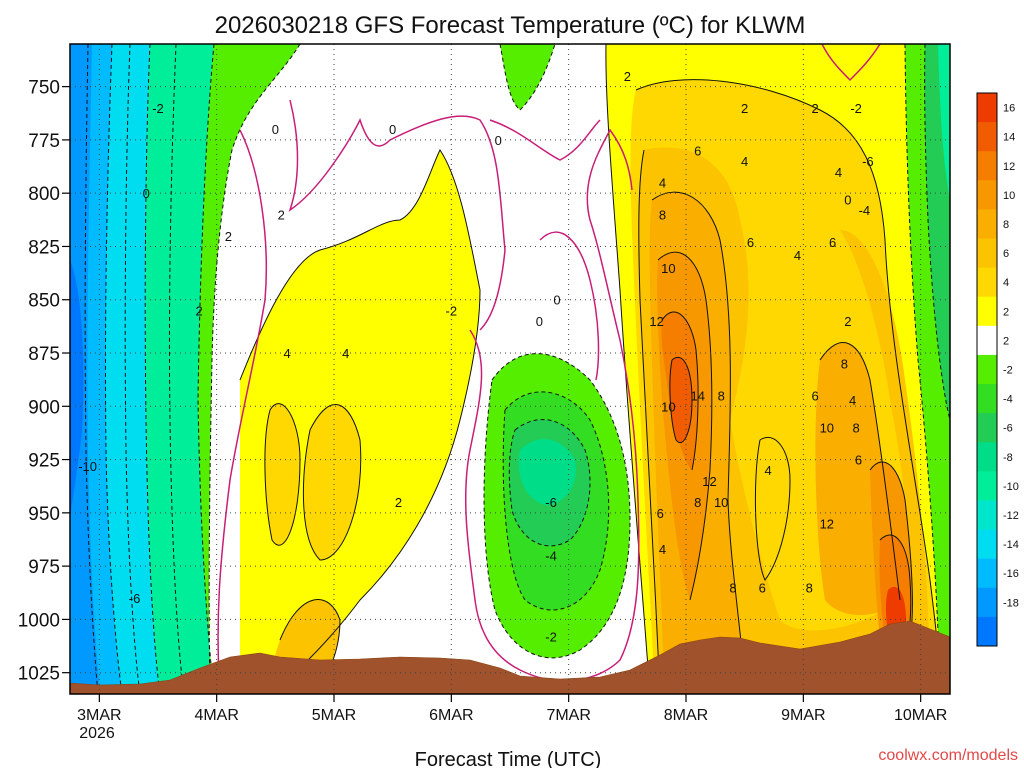  Describe the element at coordinates (44, 381) in the screenshot. I see `pressure-axis: 750 775 800 825 850 875 900 925 950 975 1000 1025` at that location.